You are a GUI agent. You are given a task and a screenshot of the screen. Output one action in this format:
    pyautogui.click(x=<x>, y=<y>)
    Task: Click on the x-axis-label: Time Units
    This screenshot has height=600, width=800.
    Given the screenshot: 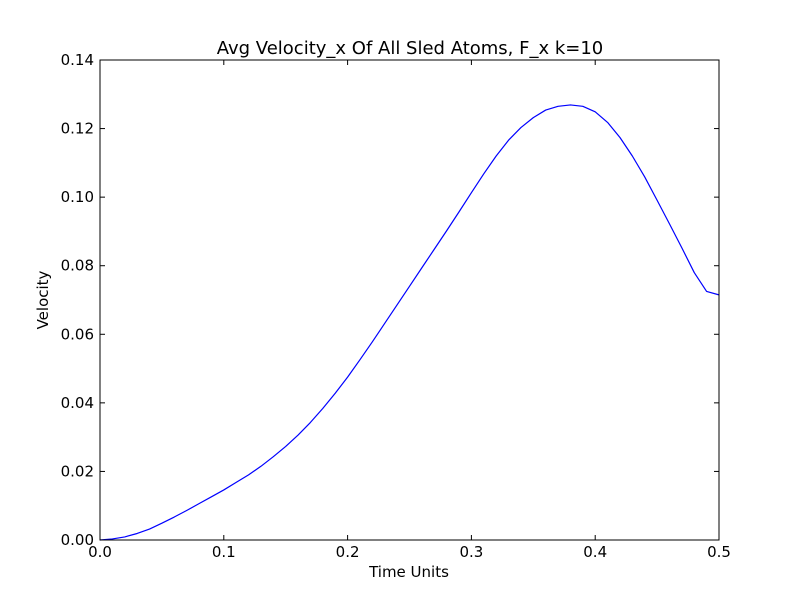 What is the action you would take?
    pyautogui.click(x=408, y=572)
    